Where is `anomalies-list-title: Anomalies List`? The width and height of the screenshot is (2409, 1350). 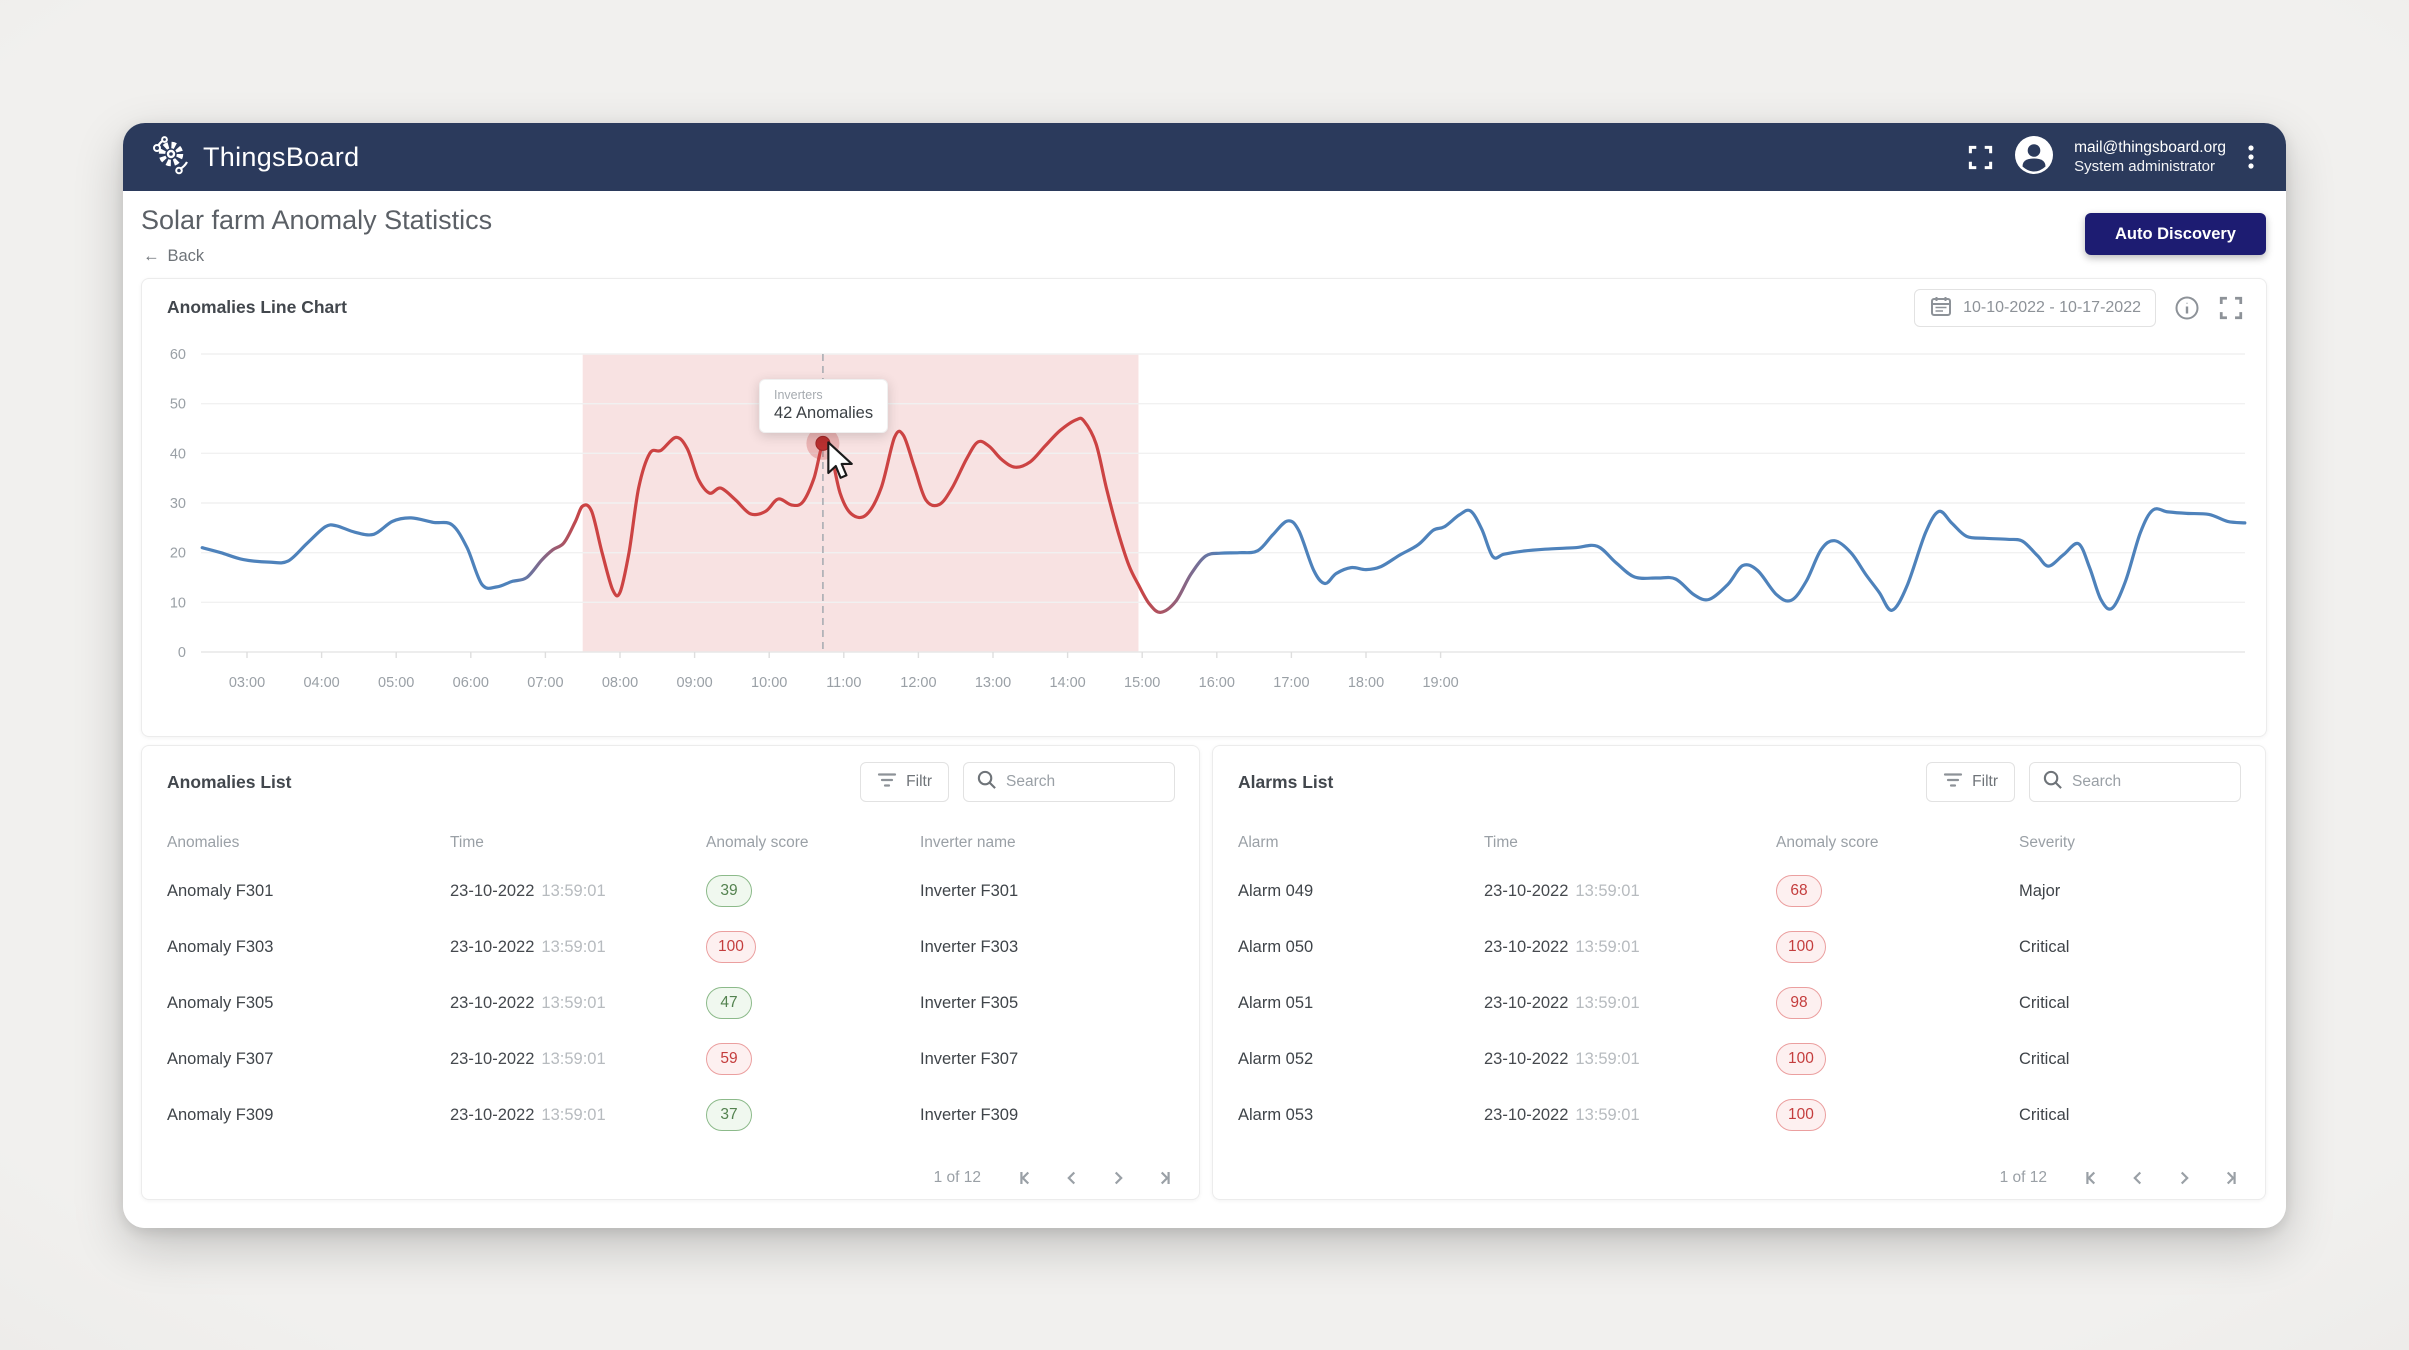
anomalies-list-title: Anomalies List is located at coordinates (229, 781).